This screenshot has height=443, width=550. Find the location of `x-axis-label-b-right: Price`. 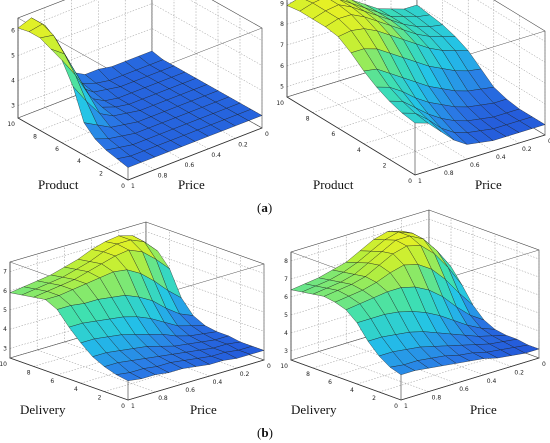

x-axis-label-b-right: Price is located at coordinates (483, 409).